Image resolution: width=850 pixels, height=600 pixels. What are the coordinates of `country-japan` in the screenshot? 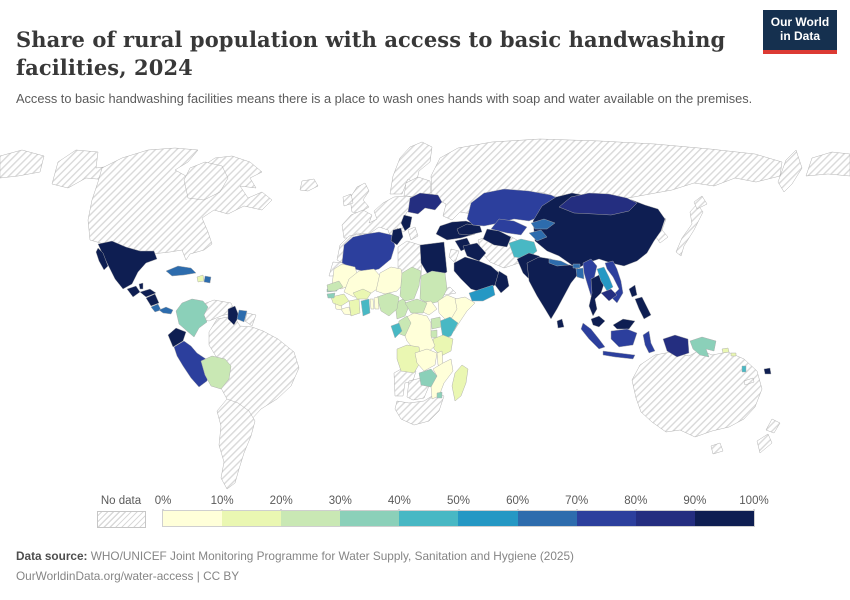 It's located at (689, 230).